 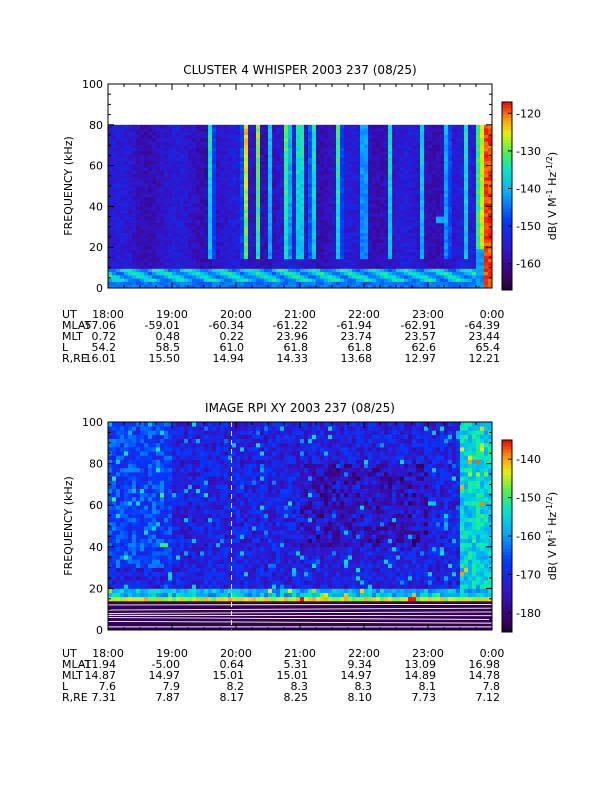 I want to click on ephemeris-value: 9.34, so click(x=360, y=664).